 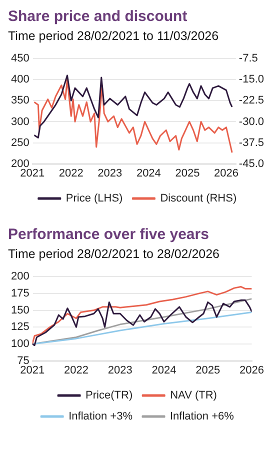 What do you see at coordinates (251, 142) in the screenshot?
I see `y2-tick-label: -37.5` at bounding box center [251, 142].